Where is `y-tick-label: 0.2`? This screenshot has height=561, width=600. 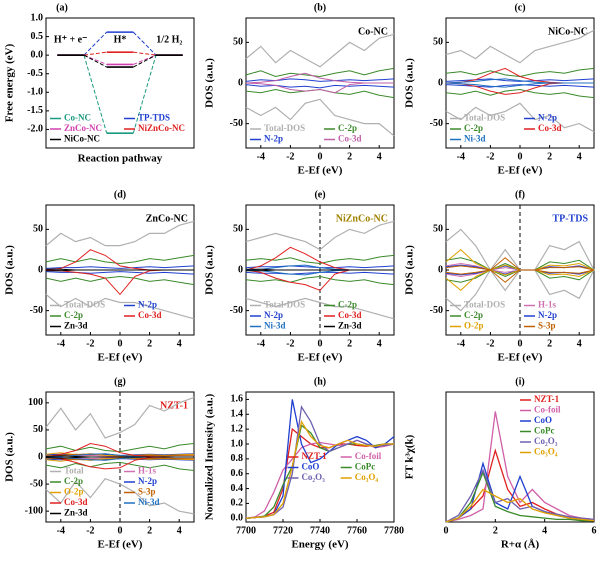
y-tick-label: 0.2 is located at coordinates (237, 503).